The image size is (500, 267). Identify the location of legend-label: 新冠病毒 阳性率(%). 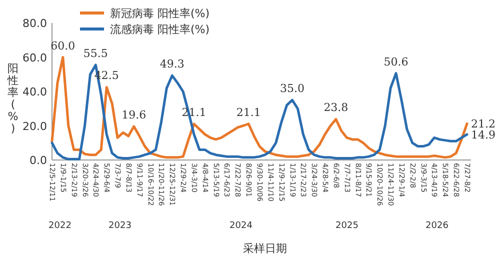
(160, 13).